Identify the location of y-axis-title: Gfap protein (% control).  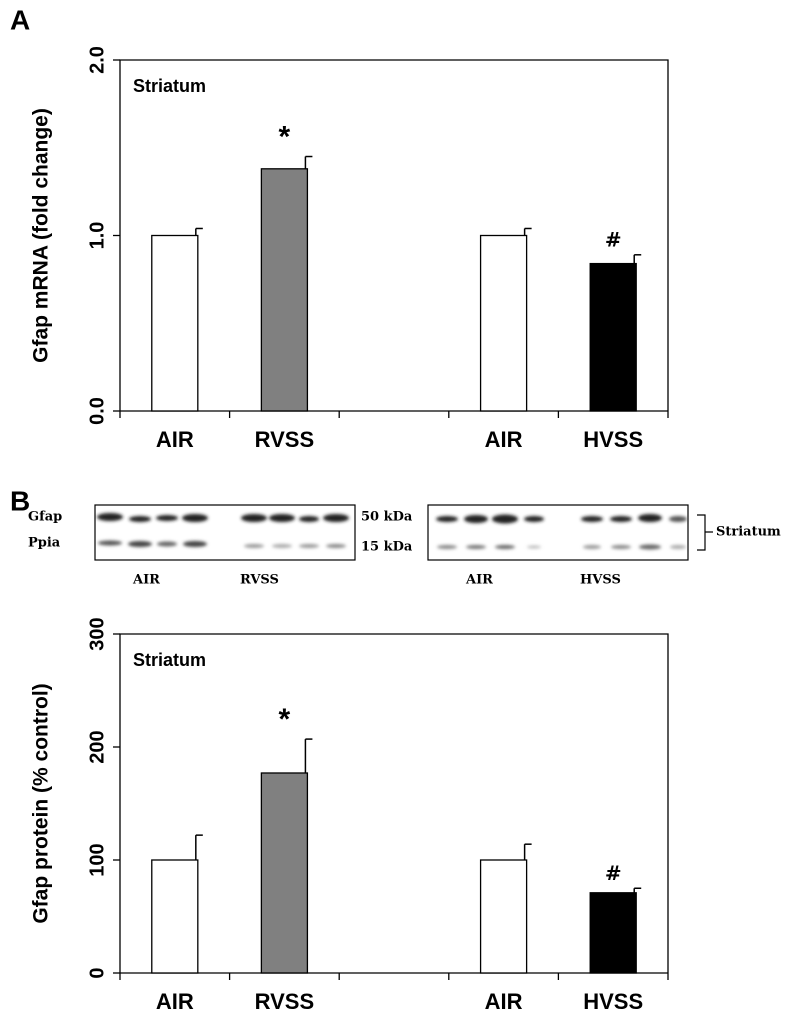
(41, 803).